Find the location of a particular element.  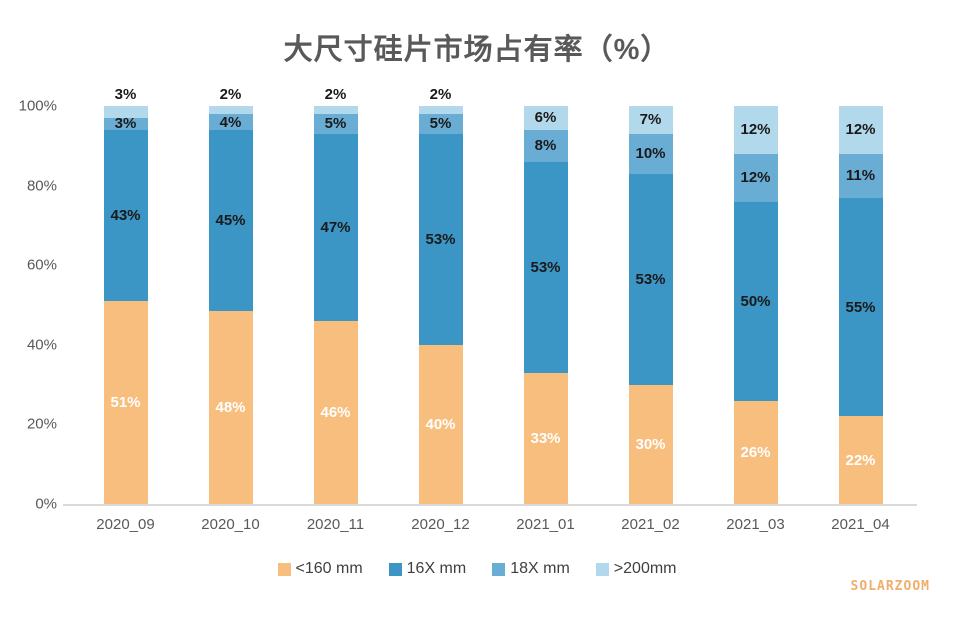

x-axis-label: 2021_04 is located at coordinates (860, 524).